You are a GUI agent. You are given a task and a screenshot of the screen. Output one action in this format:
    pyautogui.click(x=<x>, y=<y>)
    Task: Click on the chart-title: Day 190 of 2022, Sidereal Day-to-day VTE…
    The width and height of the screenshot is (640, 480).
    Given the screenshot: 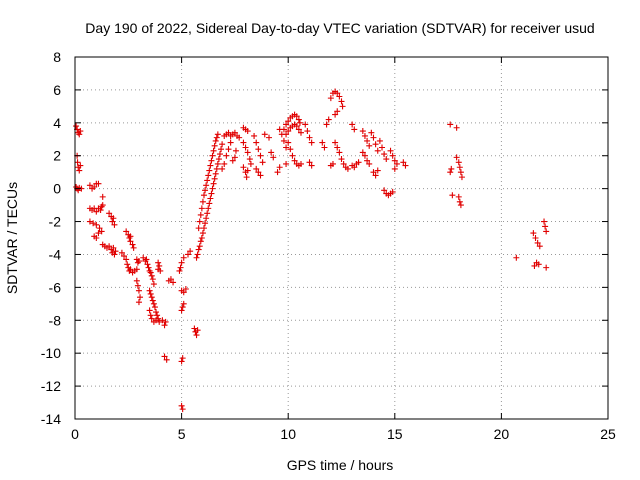 What is the action you would take?
    pyautogui.click(x=339, y=28)
    